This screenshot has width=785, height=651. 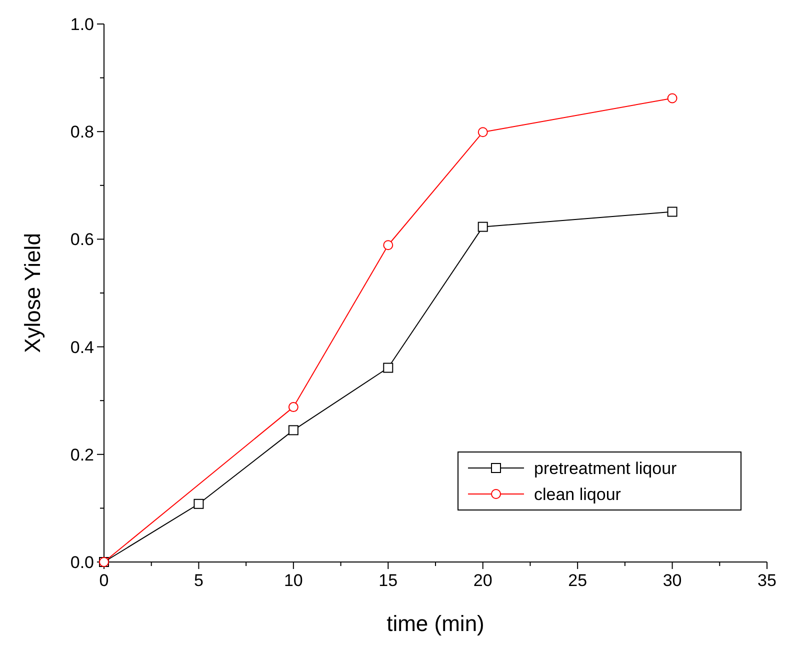 I want to click on x-tick-label: 25, so click(x=578, y=580).